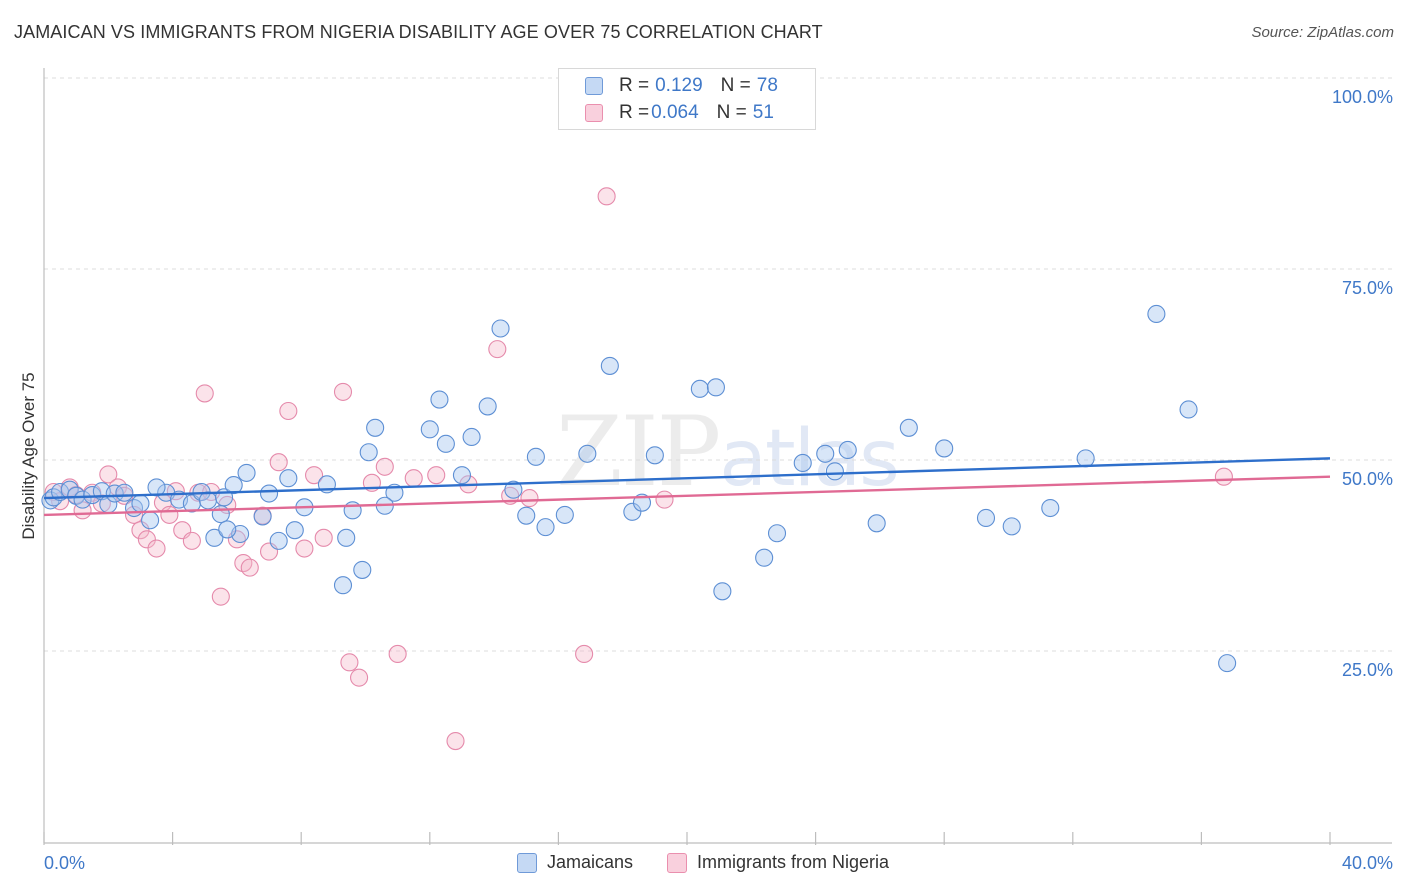 This screenshot has width=1406, height=892. Describe the element at coordinates (677, 862) in the screenshot. I see `nigeria-legend-swatch-icon` at that location.